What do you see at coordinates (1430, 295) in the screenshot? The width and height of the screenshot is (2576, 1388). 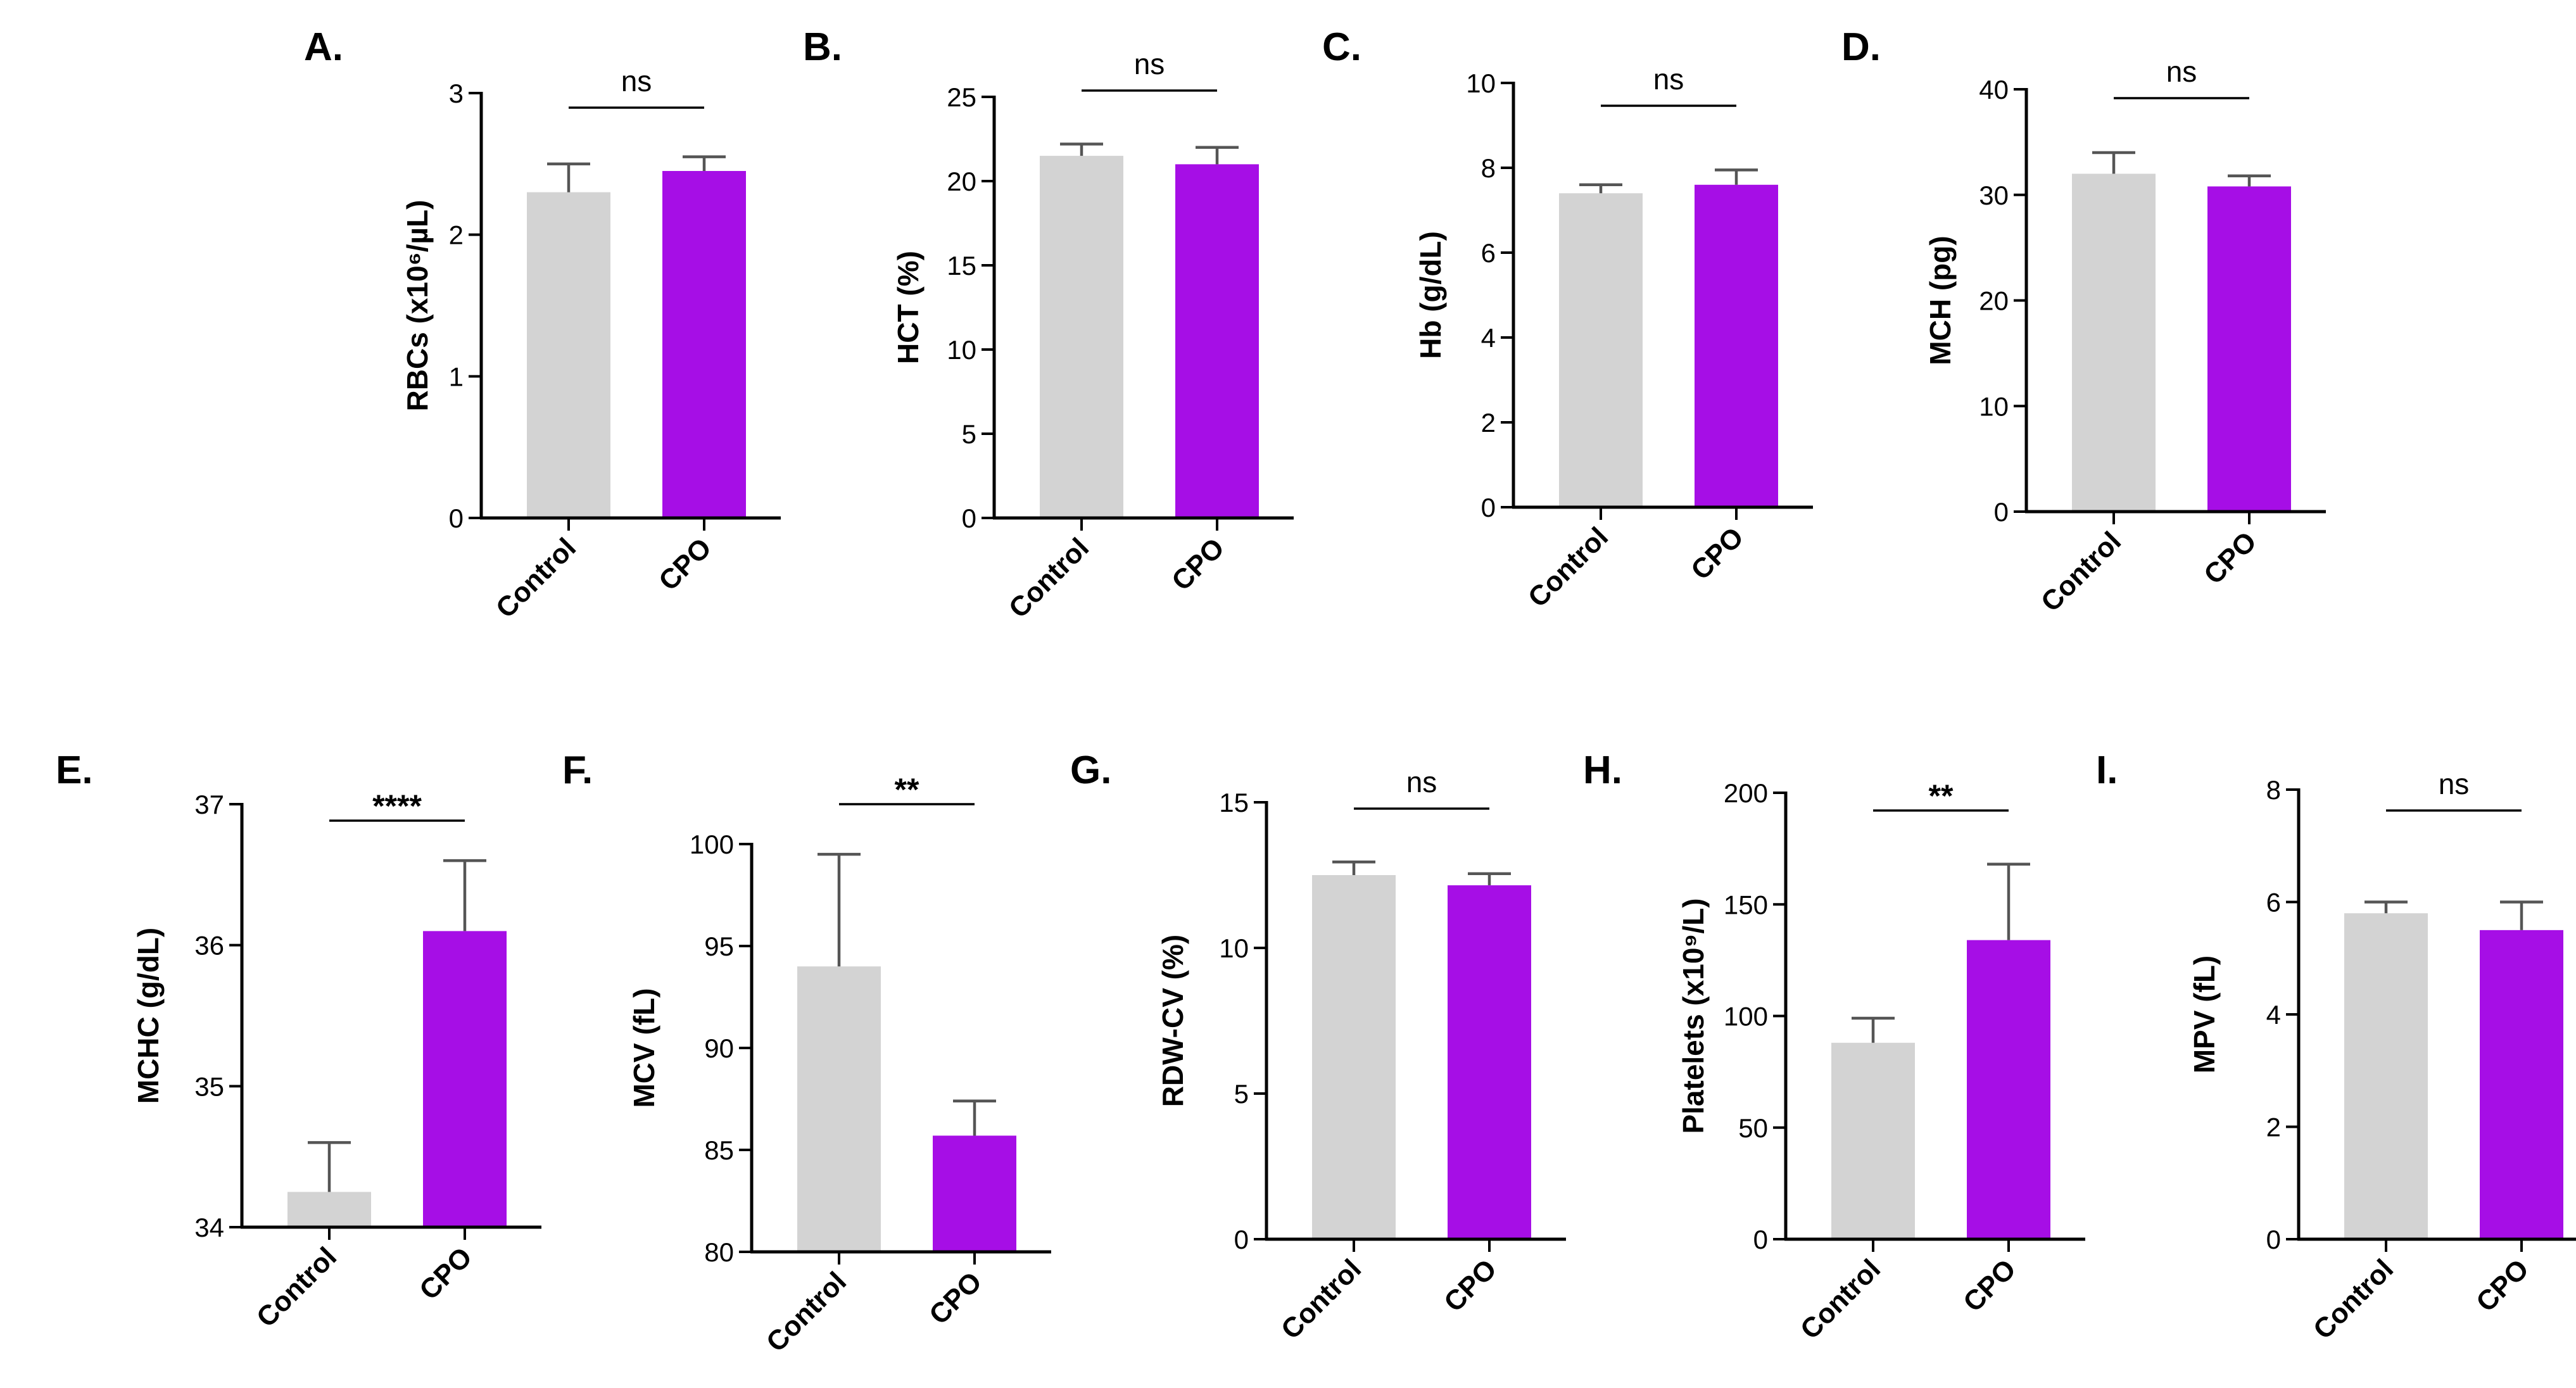 I see `y-axis-label: Hb (g/dL)` at bounding box center [1430, 295].